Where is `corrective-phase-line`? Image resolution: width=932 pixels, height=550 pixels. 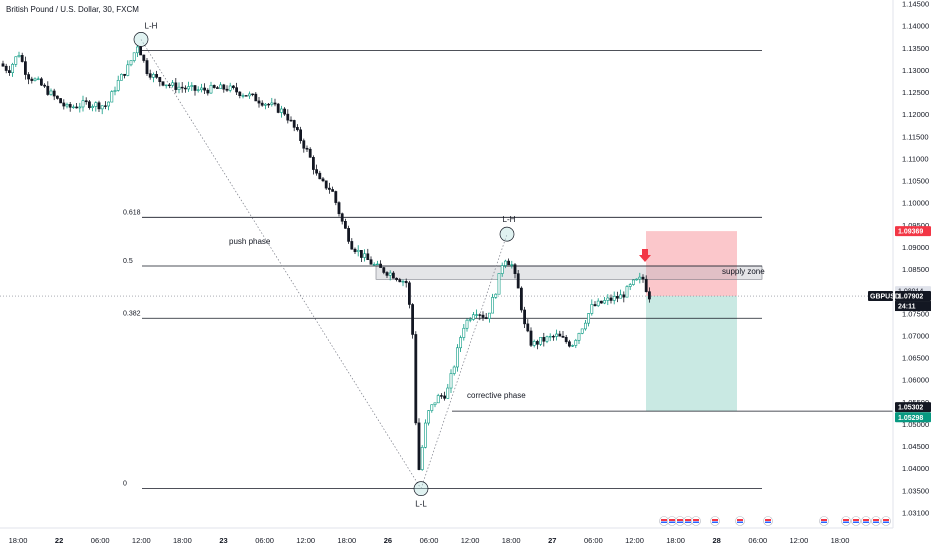 corrective-phase-line is located at coordinates (464, 361).